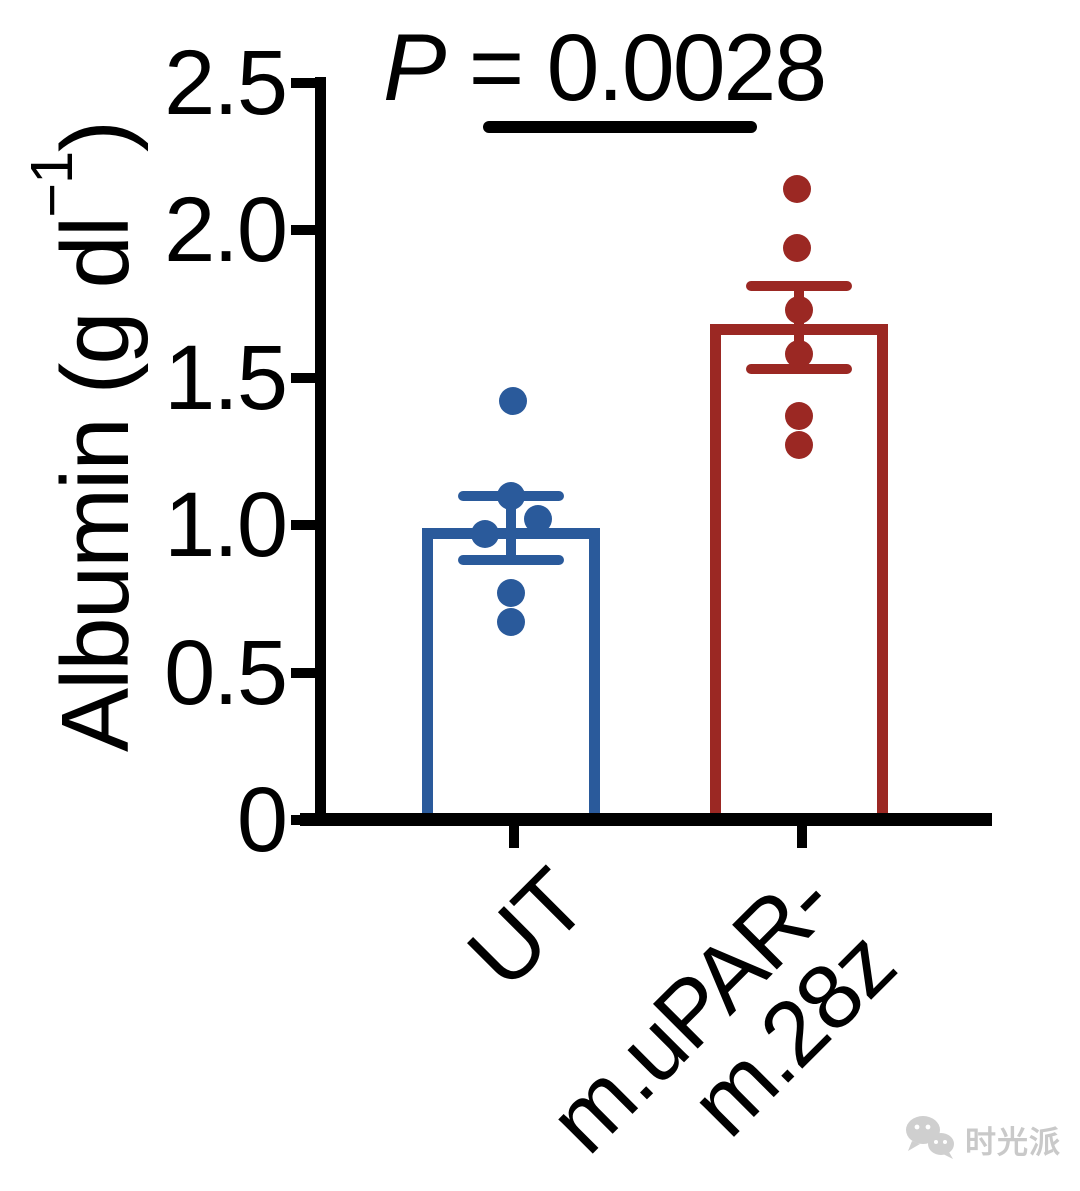 Image resolution: width=1080 pixels, height=1191 pixels. Describe the element at coordinates (620, 127) in the screenshot. I see `significance-line` at that location.